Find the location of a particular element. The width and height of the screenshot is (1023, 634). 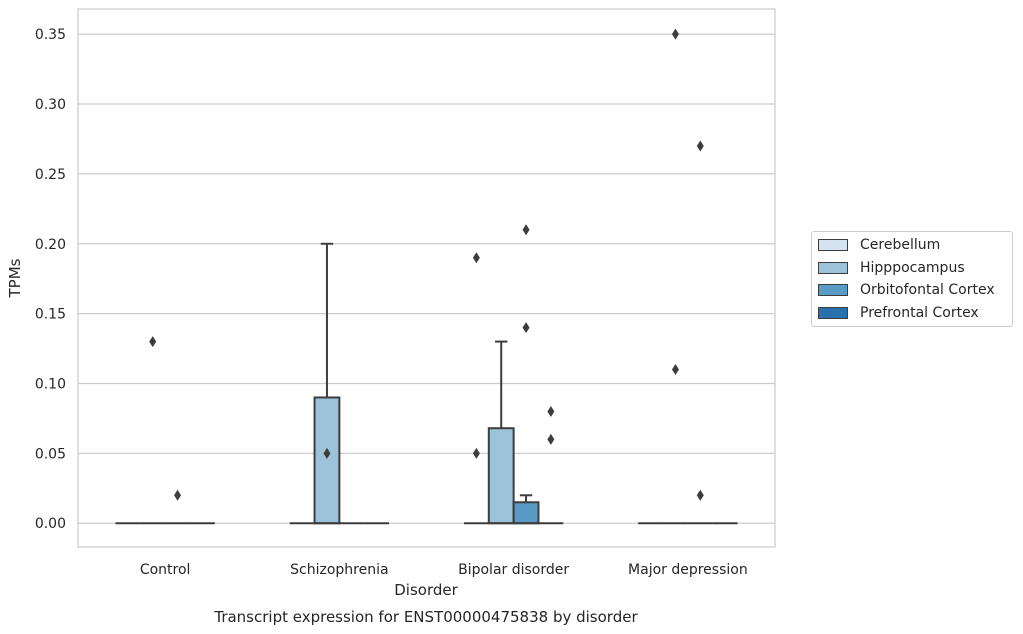

legend-label: Hipppocampus is located at coordinates (912, 267).